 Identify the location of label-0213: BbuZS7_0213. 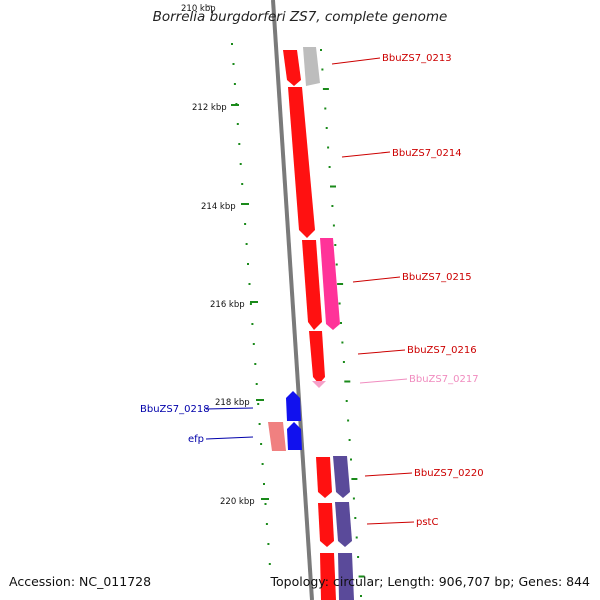
(391, 59).